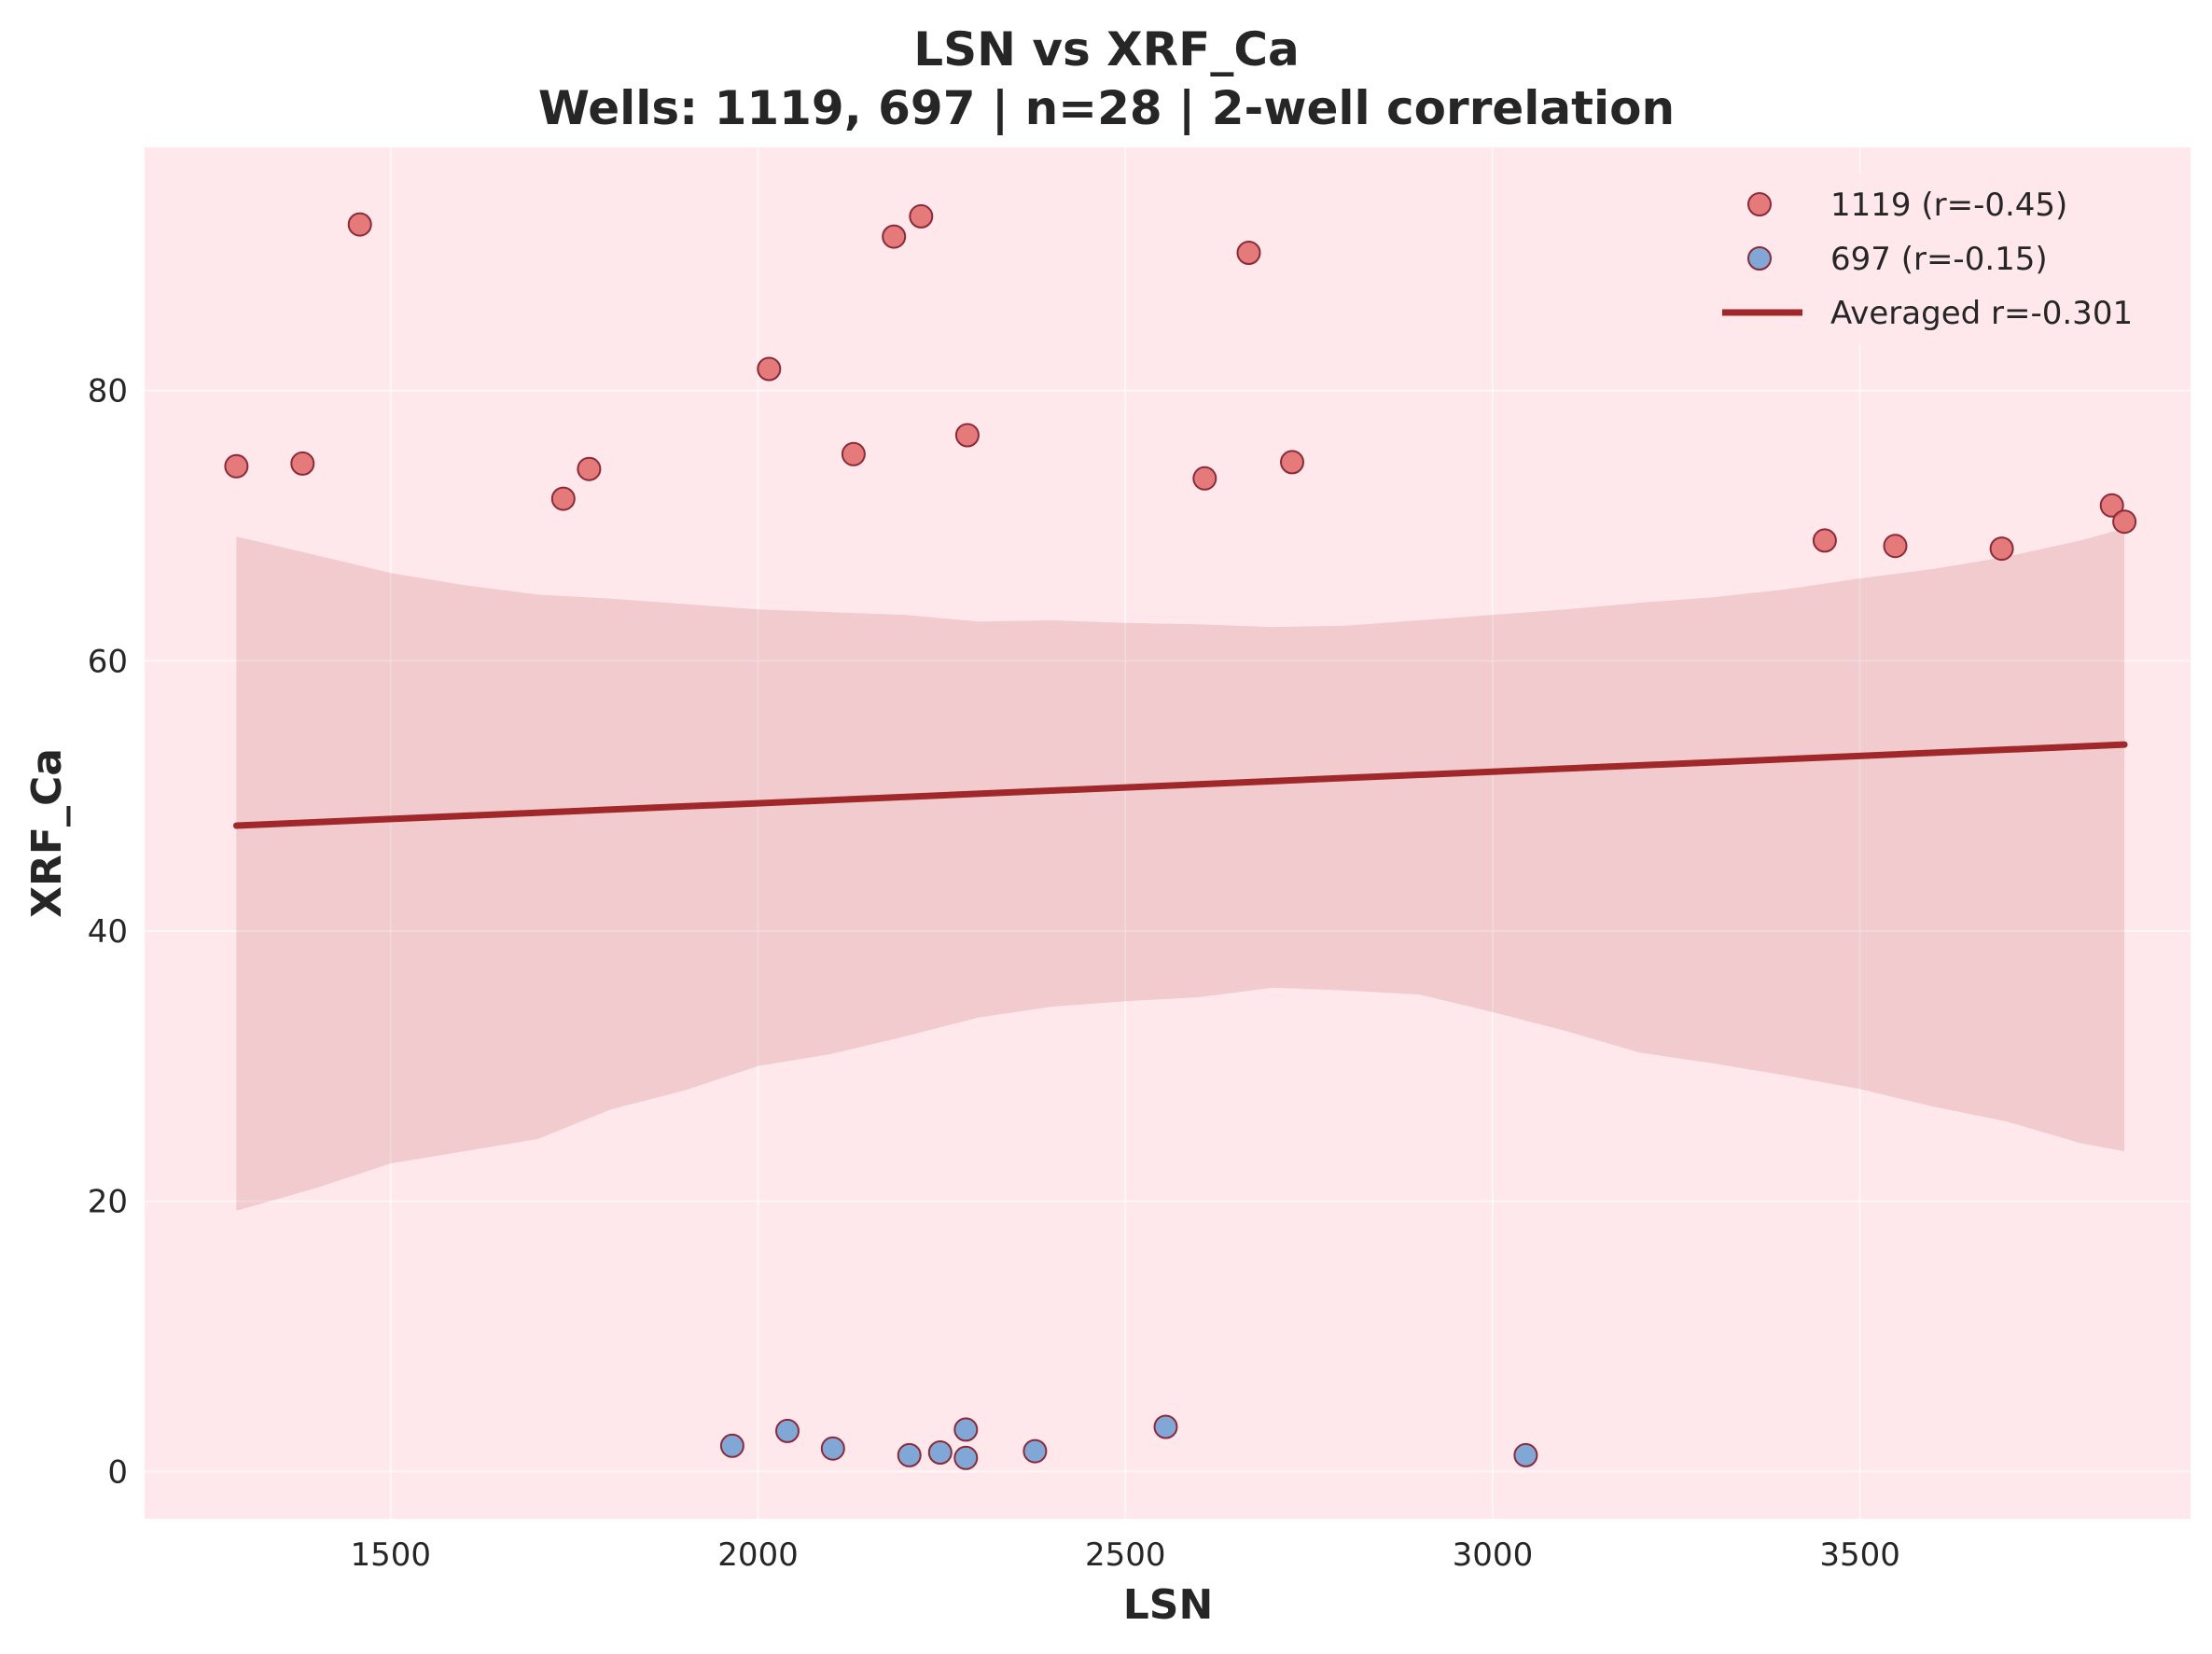  Describe the element at coordinates (758, 1555) in the screenshot. I see `x-tick-label: 2000` at that location.